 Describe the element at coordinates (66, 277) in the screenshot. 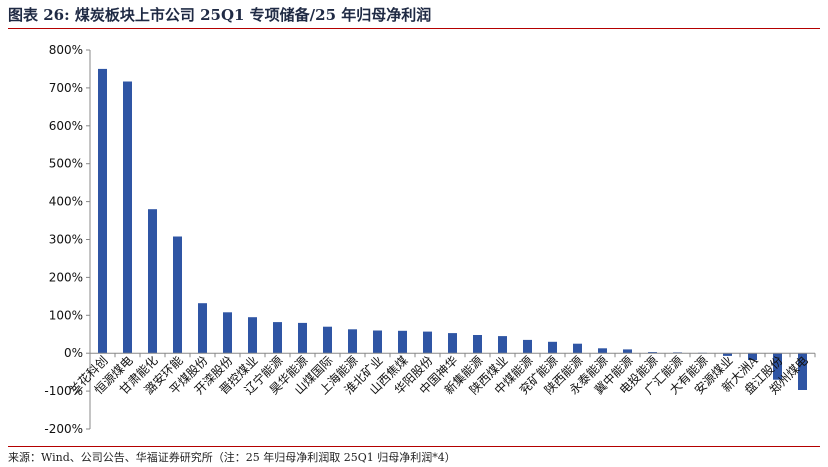

I see `y-tick-label: 200%` at that location.